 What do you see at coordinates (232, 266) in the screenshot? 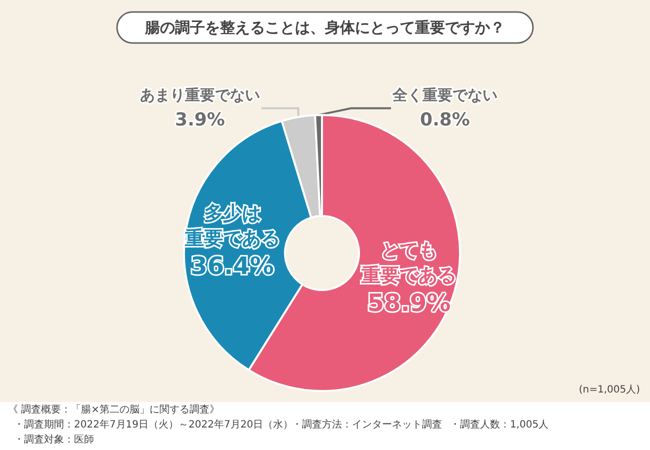
I see `data-label: 36.4%` at bounding box center [232, 266].